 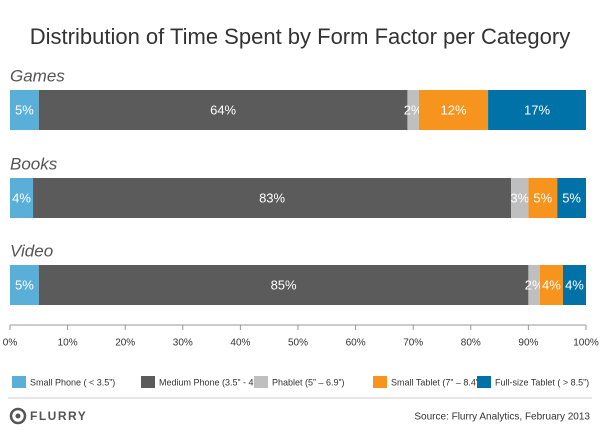 What do you see at coordinates (68, 343) in the screenshot?
I see `x-tick-label: 10%` at bounding box center [68, 343].